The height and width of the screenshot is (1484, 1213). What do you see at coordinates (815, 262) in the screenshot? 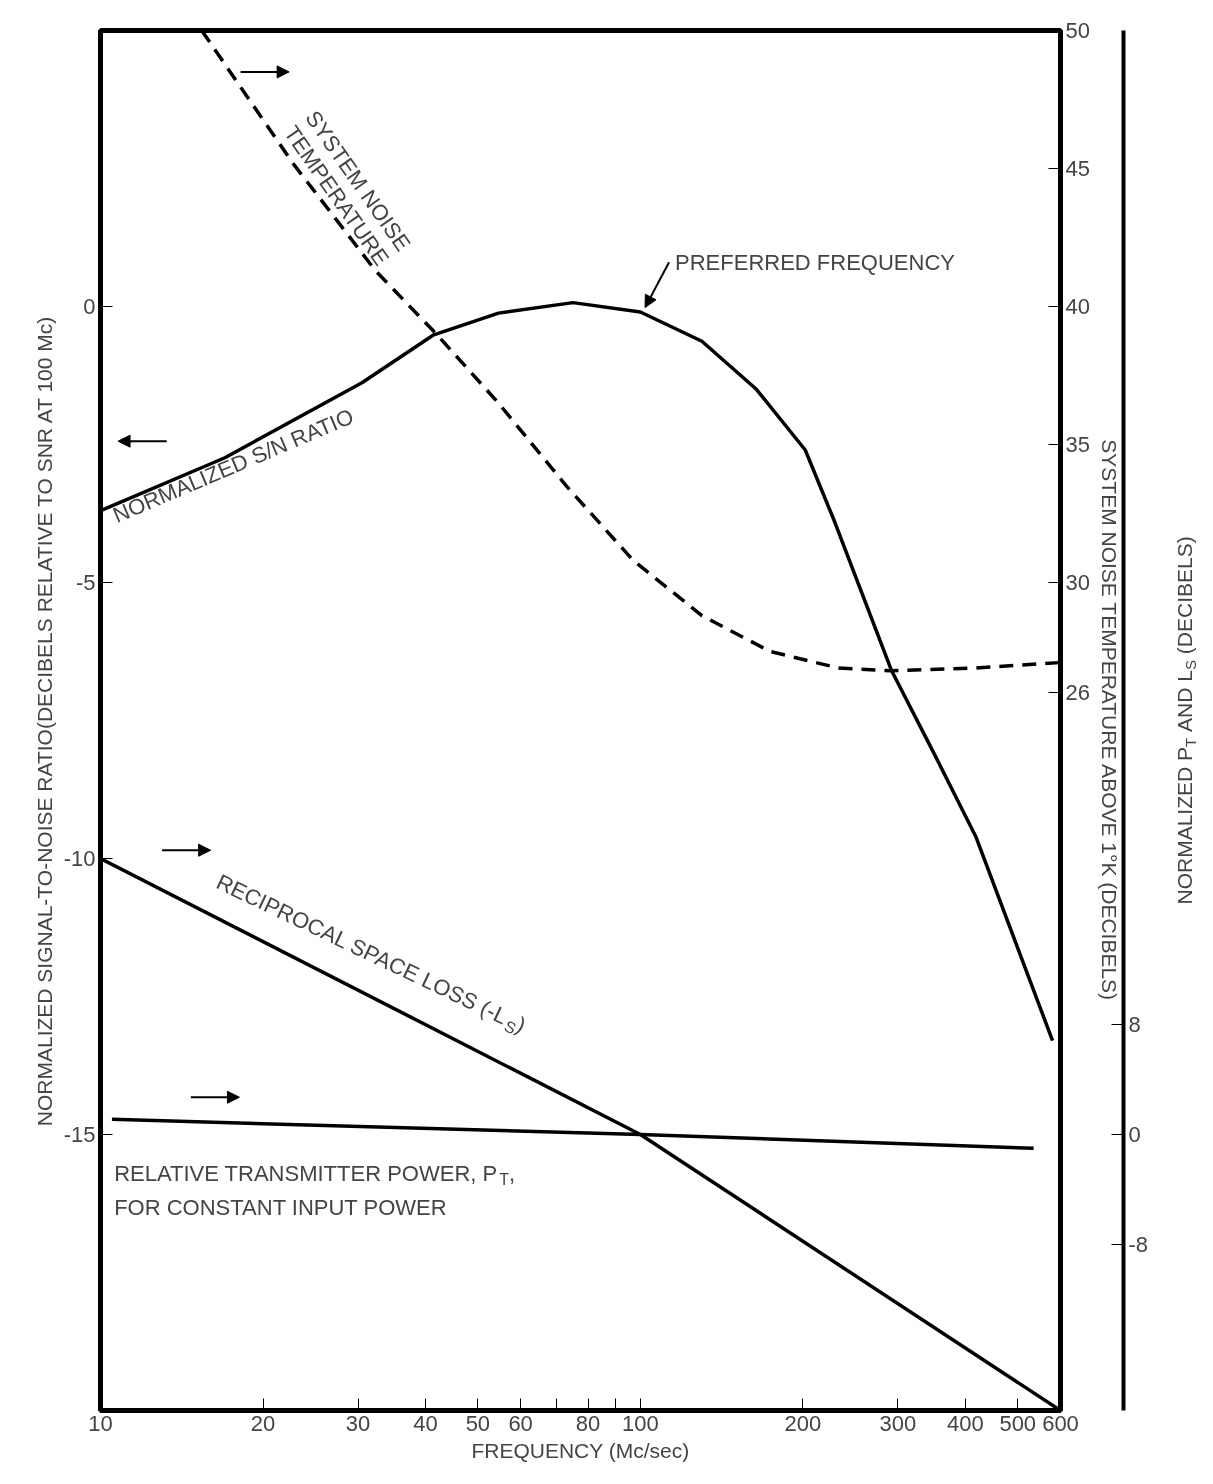
I see `annotation: PREFERRED FREQUENCY` at bounding box center [815, 262].